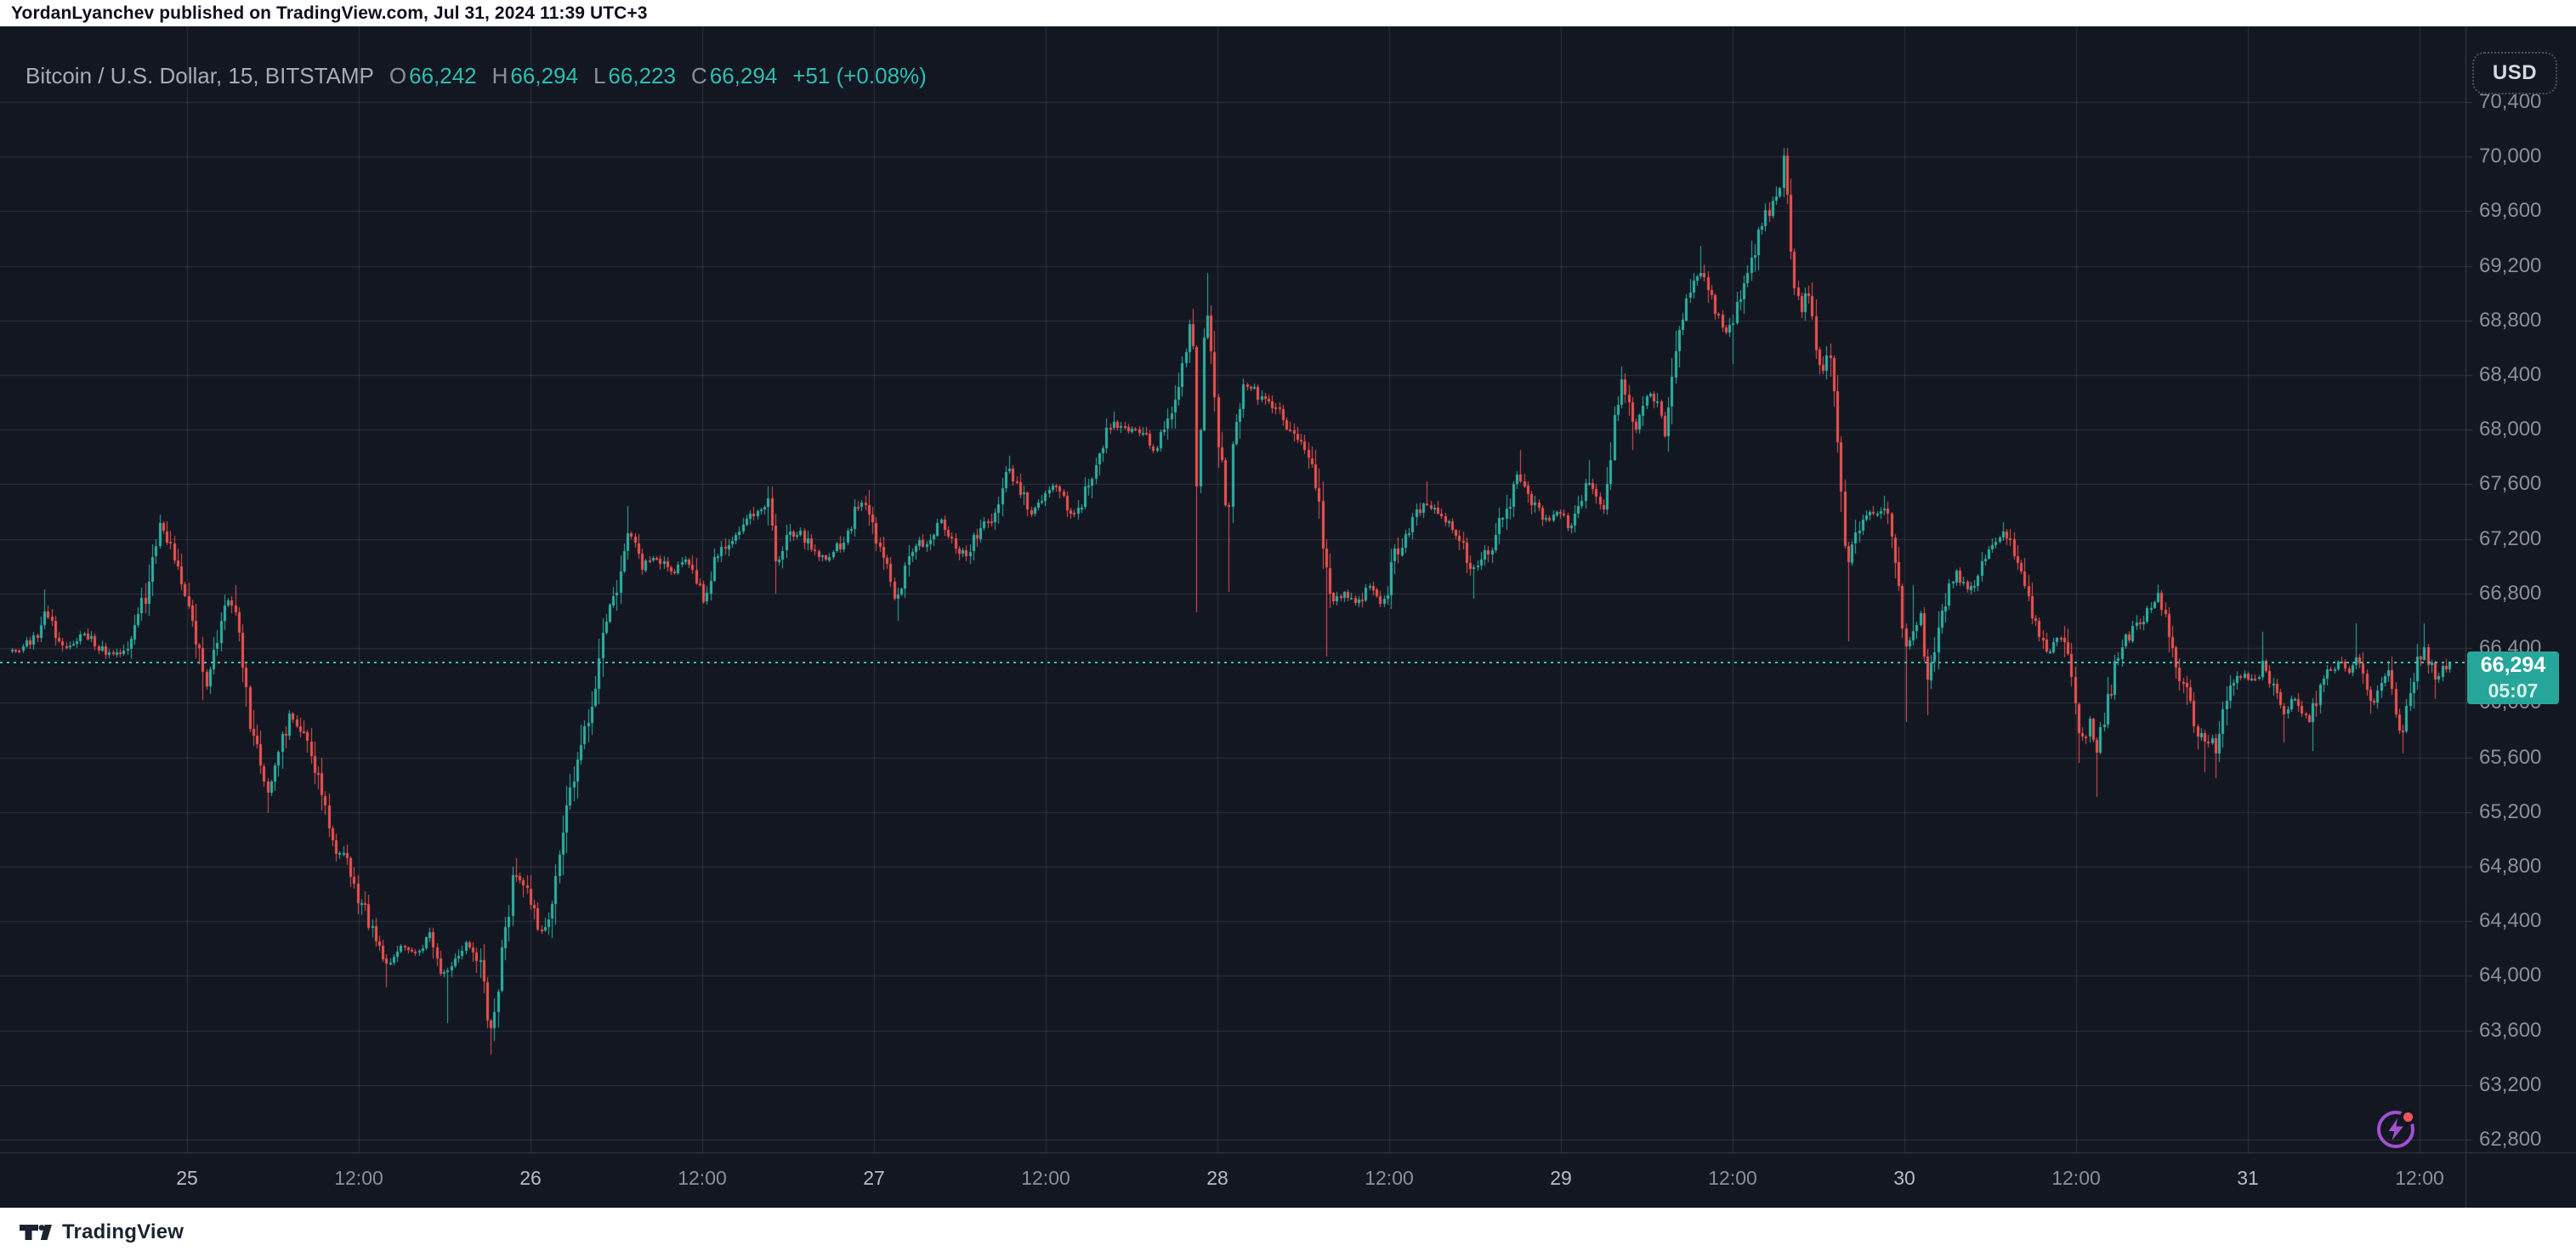 The image size is (2576, 1257). What do you see at coordinates (2408, 1117) in the screenshot?
I see `icon-status-dot` at bounding box center [2408, 1117].